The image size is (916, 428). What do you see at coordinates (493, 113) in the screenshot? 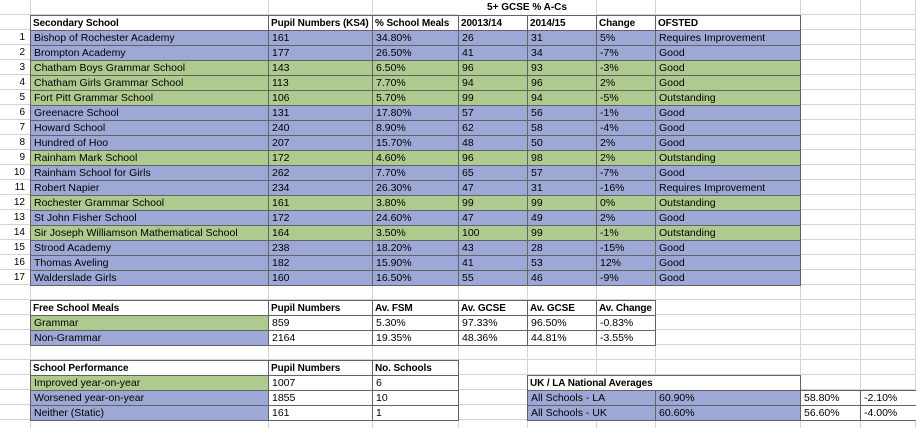
I see `school-y2013-cell: 57` at bounding box center [493, 113].